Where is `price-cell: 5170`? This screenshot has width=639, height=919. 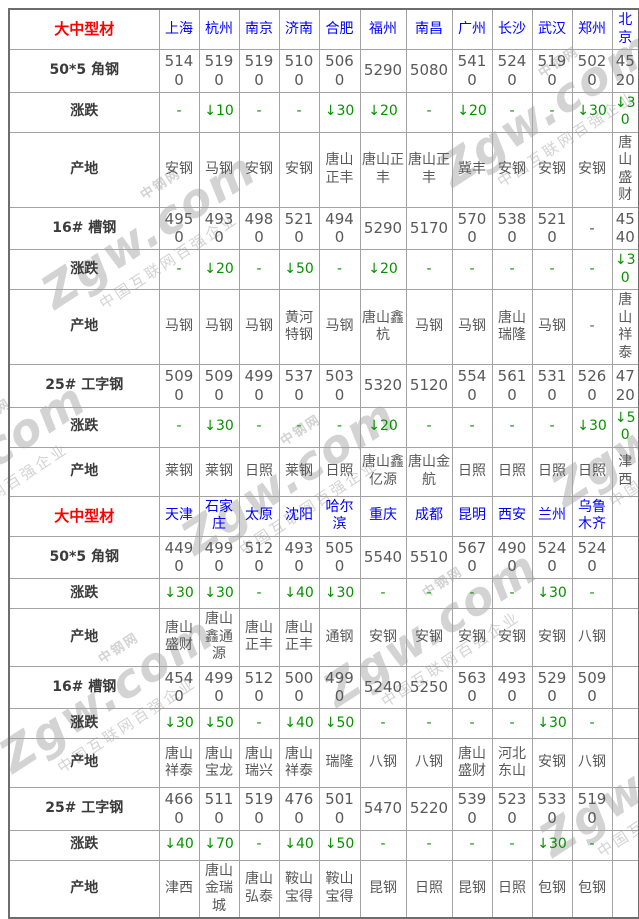
price-cell: 5170 is located at coordinates (429, 228).